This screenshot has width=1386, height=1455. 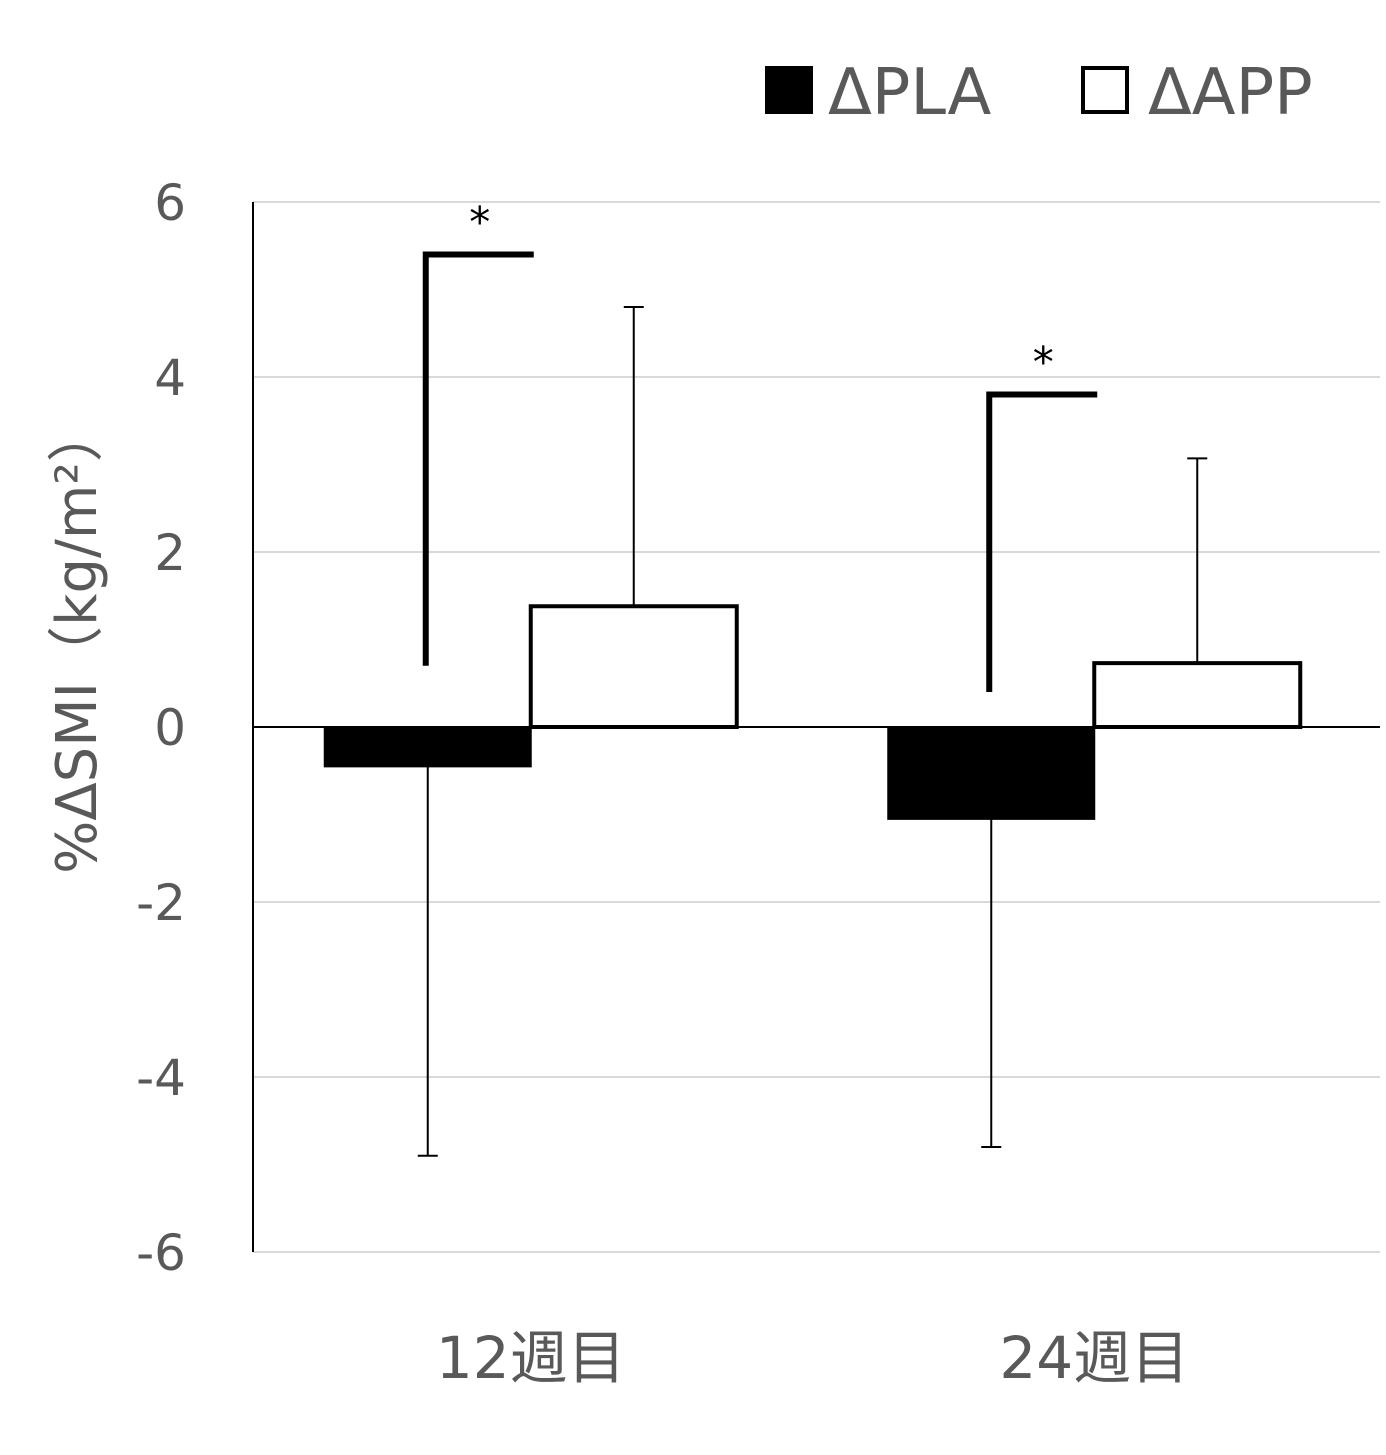 I want to click on legend: ΔPLA ΔAPP, so click(x=1039, y=93).